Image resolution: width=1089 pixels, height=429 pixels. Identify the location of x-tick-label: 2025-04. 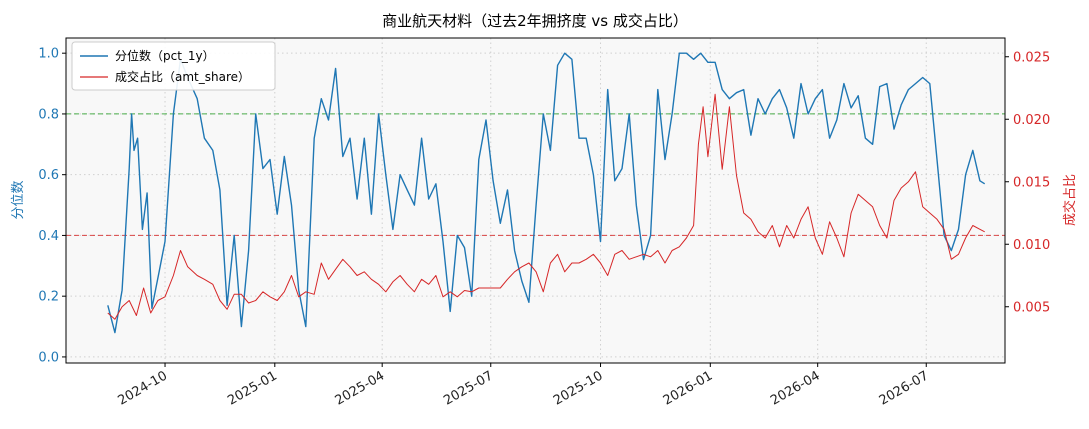
(360, 388).